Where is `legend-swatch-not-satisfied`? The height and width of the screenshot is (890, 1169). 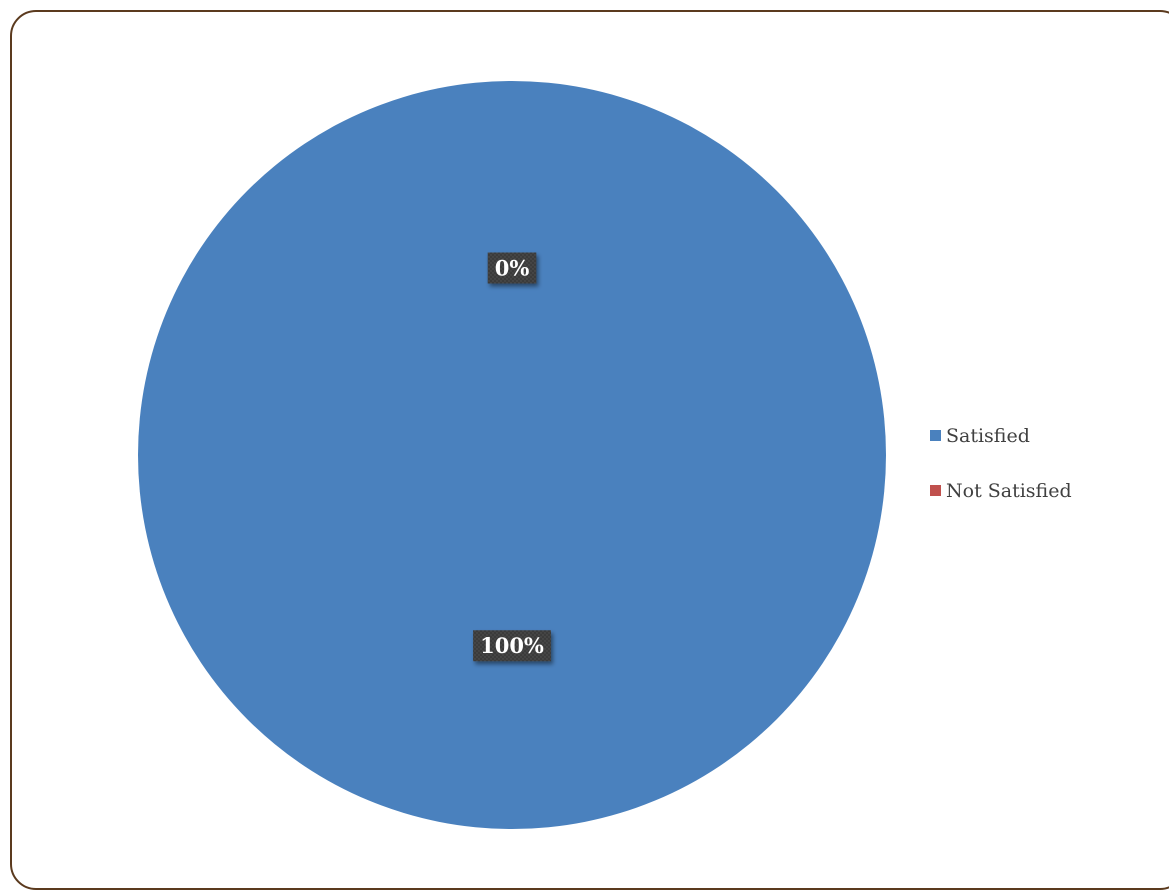
legend-swatch-not-satisfied is located at coordinates (935, 490).